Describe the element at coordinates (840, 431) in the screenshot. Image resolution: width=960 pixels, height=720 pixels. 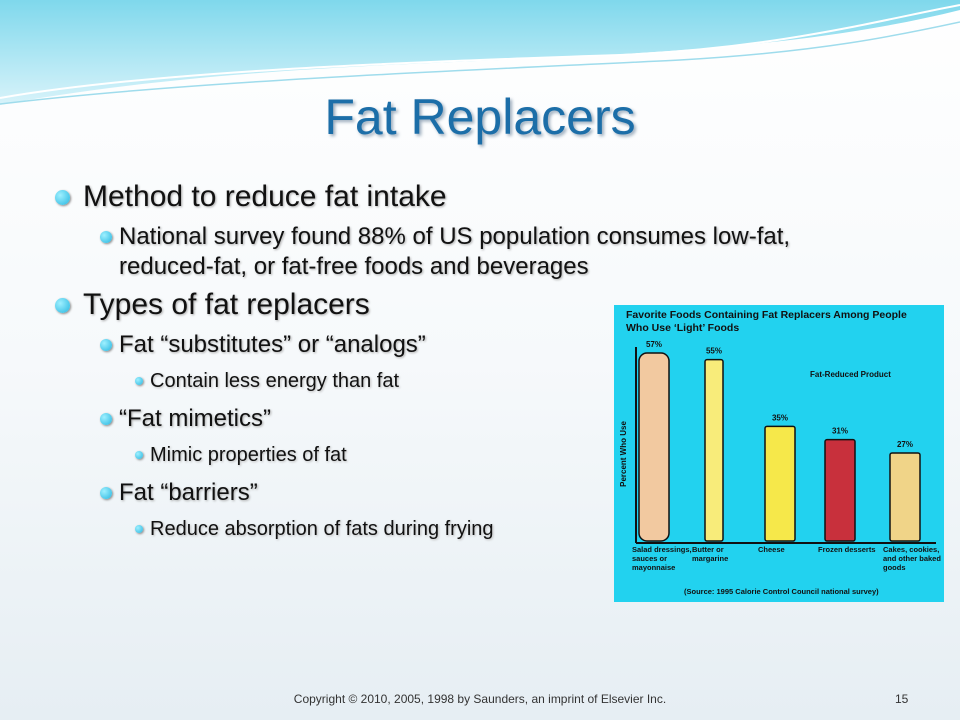
I see `value-label: 31%` at that location.